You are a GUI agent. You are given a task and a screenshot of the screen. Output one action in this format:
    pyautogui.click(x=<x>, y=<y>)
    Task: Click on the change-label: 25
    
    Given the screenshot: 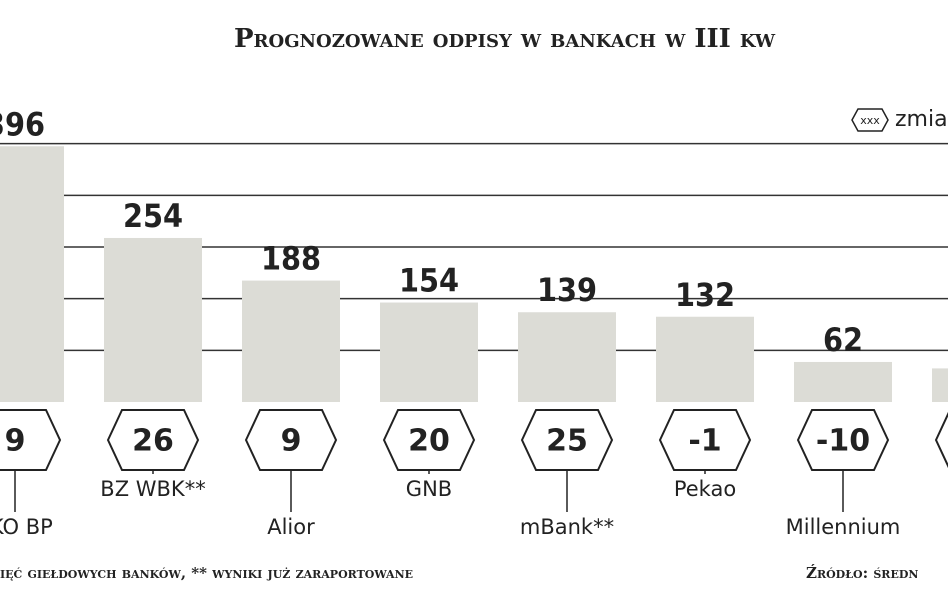 What is the action you would take?
    pyautogui.click(x=567, y=441)
    